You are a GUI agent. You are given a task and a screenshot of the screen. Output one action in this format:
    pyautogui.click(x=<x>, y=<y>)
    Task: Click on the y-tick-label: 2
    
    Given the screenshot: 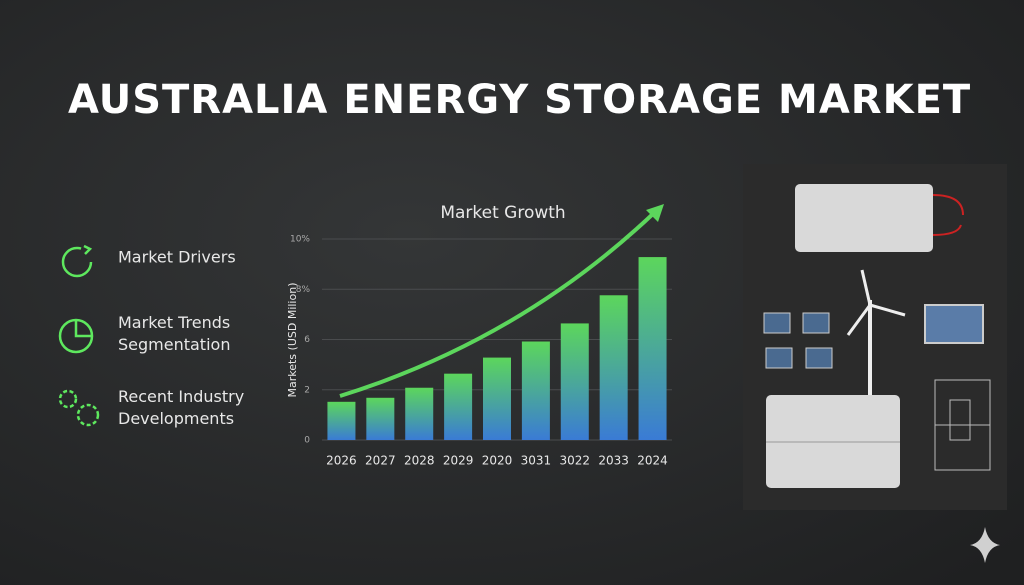 What is the action you would take?
    pyautogui.click(x=307, y=390)
    